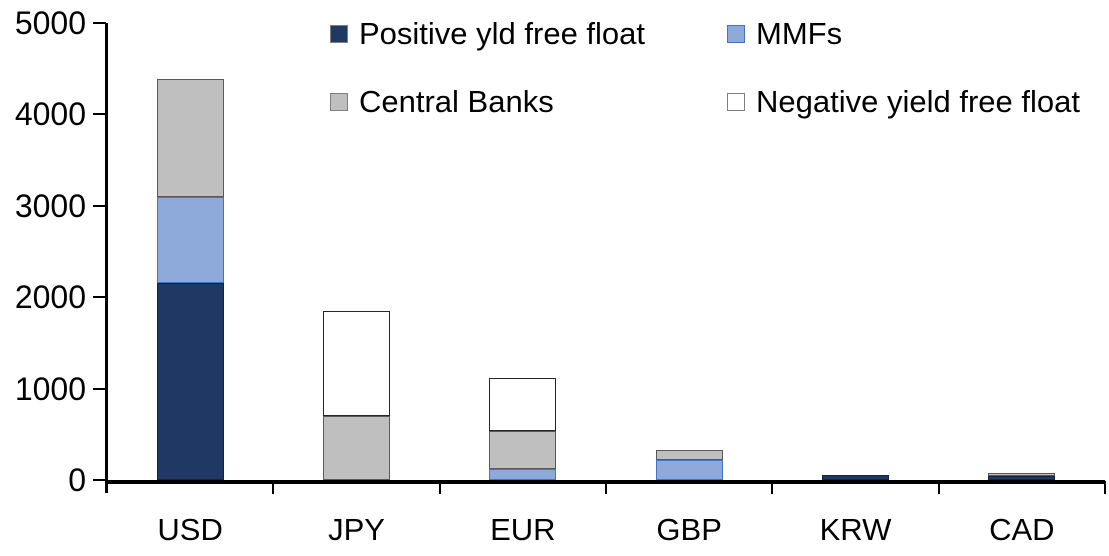 This screenshot has height=556, width=1109. I want to click on legend-item-negative-yield-free-float: Negative yield free float, so click(903, 102).